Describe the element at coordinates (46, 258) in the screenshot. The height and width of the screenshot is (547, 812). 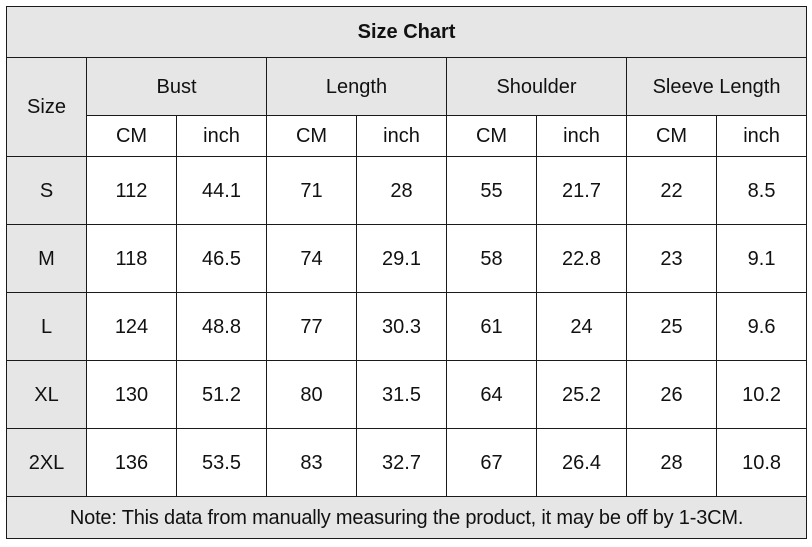
I see `size-label: M` at that location.